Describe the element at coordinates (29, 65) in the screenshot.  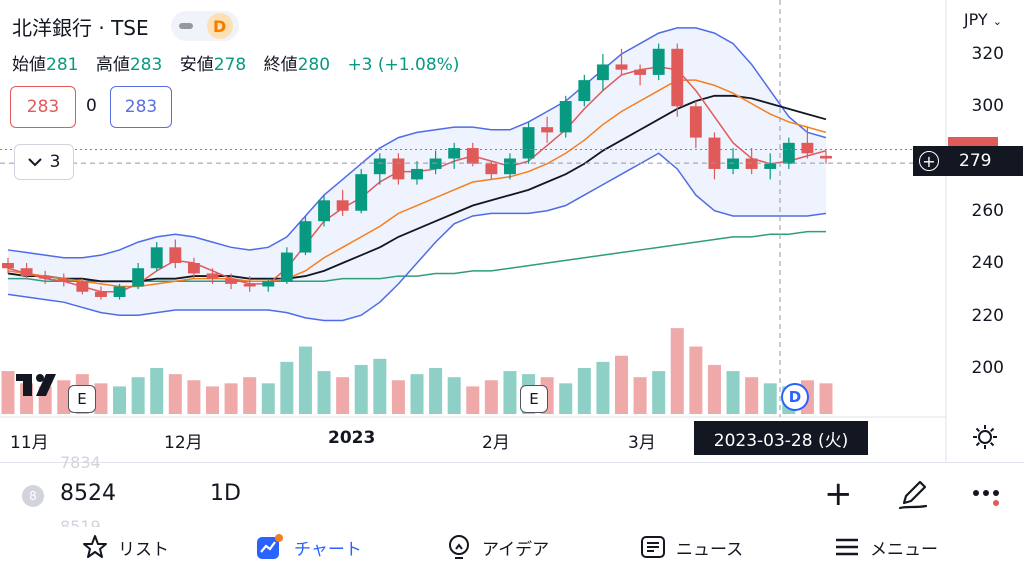
I see `open-label: 始値` at that location.